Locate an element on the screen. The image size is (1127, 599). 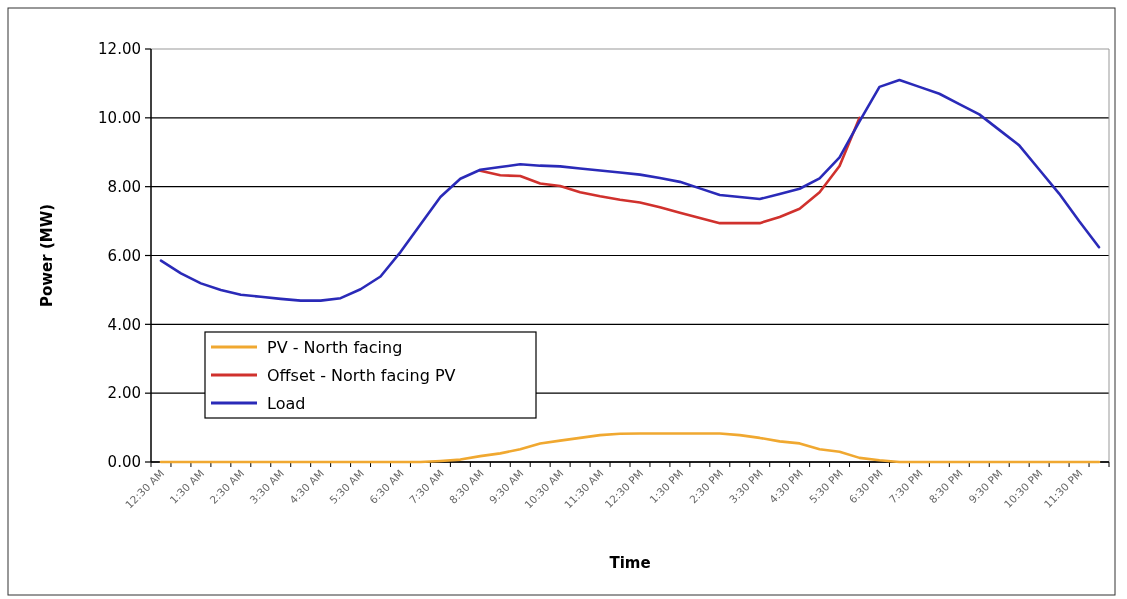
legend-label: Offset - North facing PV is located at coordinates (361, 375).